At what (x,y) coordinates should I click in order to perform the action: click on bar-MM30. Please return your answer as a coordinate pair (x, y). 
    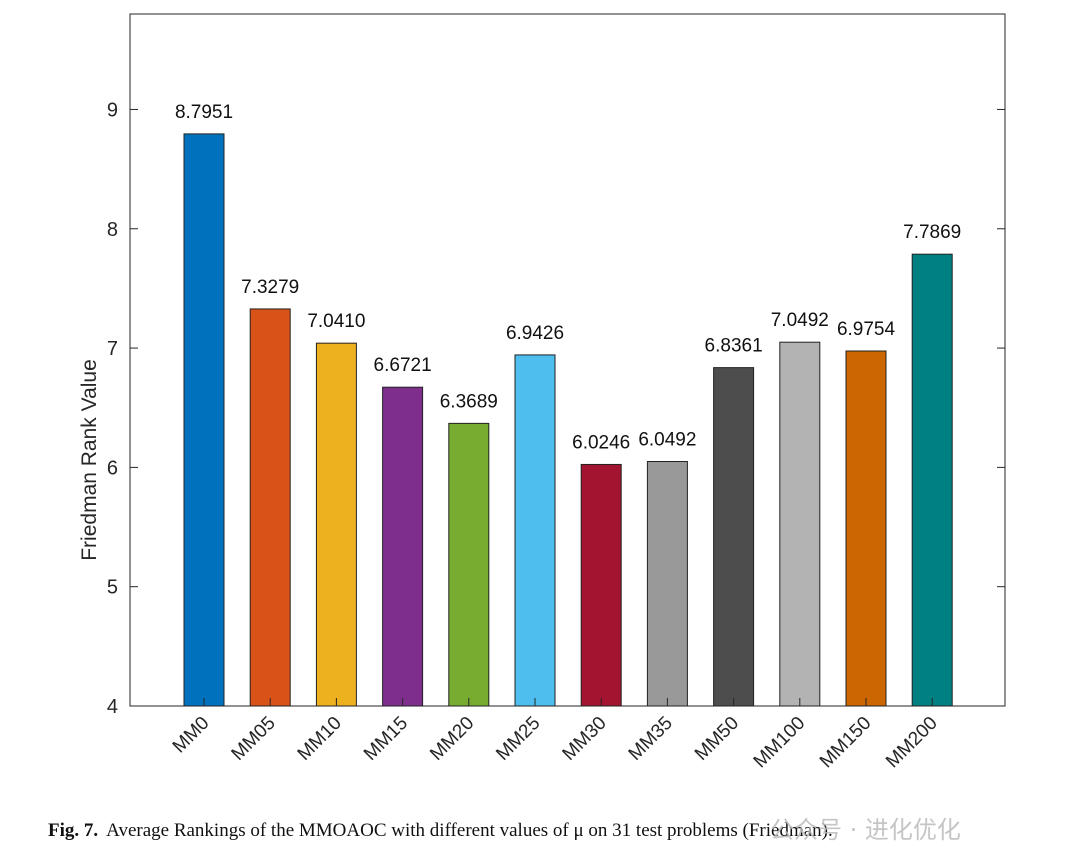
    Looking at the image, I should click on (601, 585).